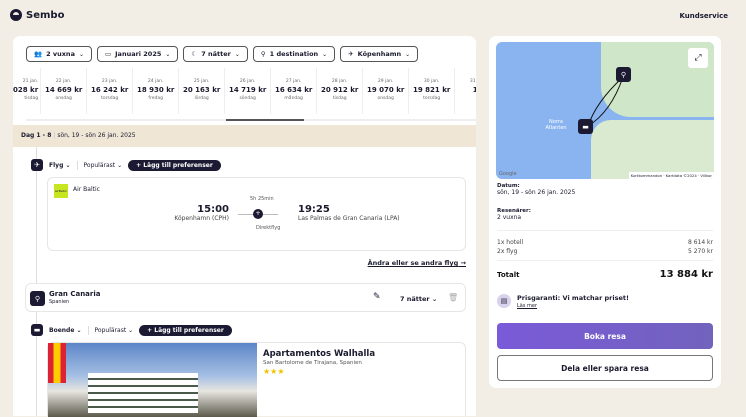 This screenshot has width=746, height=417. Describe the element at coordinates (155, 98) in the screenshot. I see `weekday-label: fredag` at that location.